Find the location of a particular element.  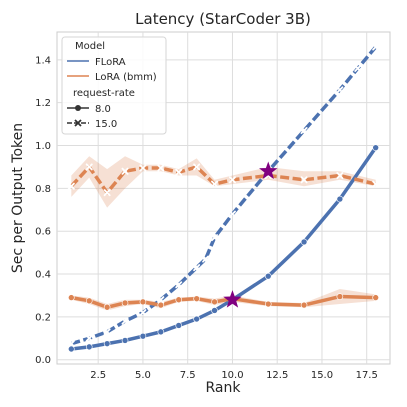

highlight-markers is located at coordinates (250, 234).